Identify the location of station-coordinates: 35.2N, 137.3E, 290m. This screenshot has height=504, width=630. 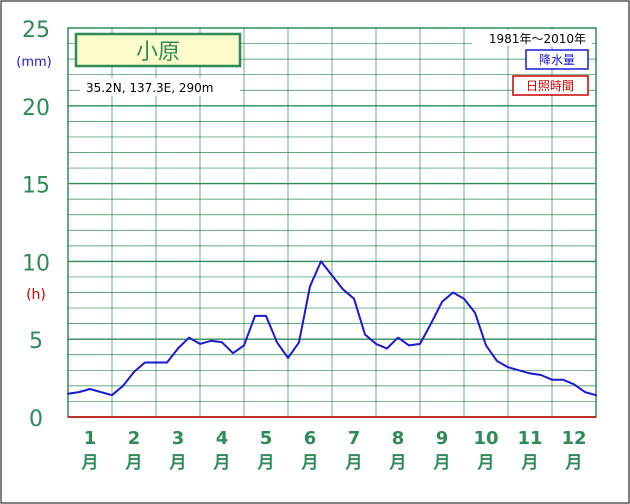
(149, 88).